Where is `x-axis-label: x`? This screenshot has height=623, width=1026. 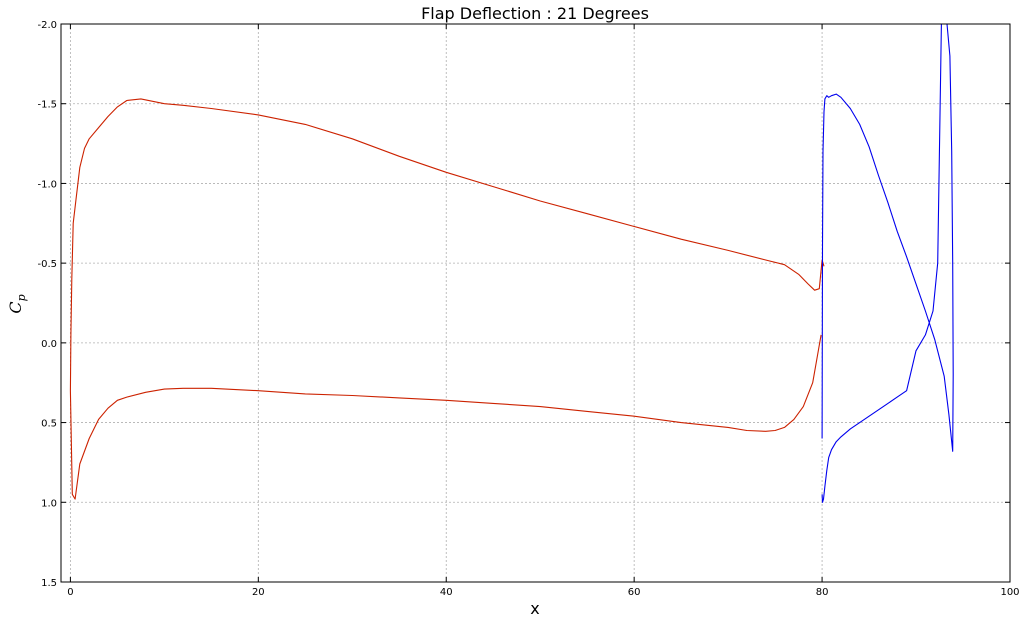
x-axis-label: x is located at coordinates (534, 608).